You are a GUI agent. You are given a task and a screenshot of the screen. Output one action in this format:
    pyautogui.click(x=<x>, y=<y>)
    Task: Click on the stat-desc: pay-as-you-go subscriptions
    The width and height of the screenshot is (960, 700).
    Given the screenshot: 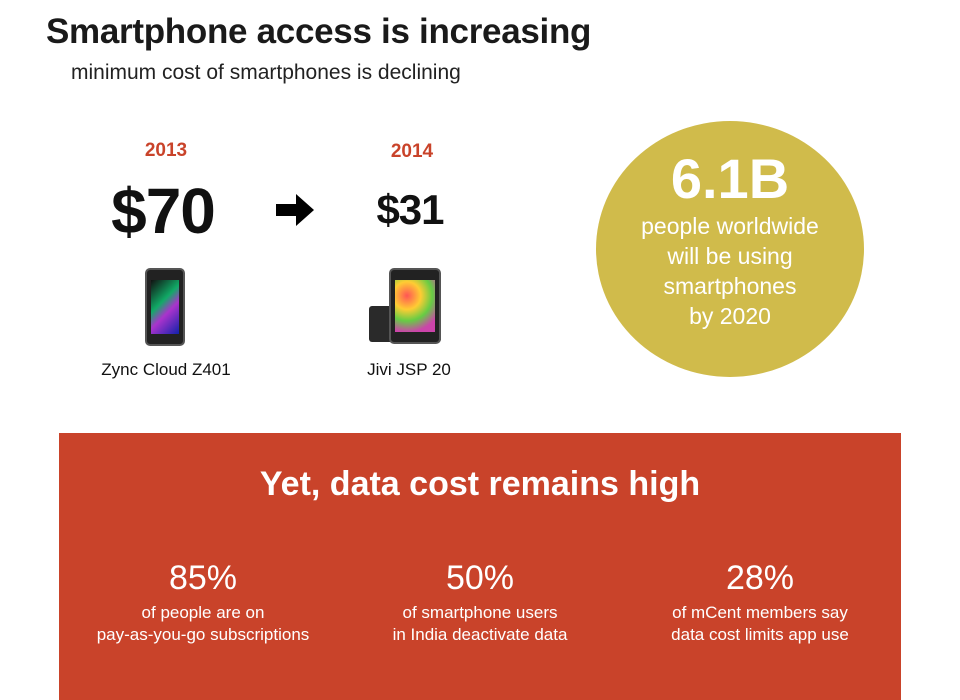 What is the action you would take?
    pyautogui.click(x=203, y=634)
    